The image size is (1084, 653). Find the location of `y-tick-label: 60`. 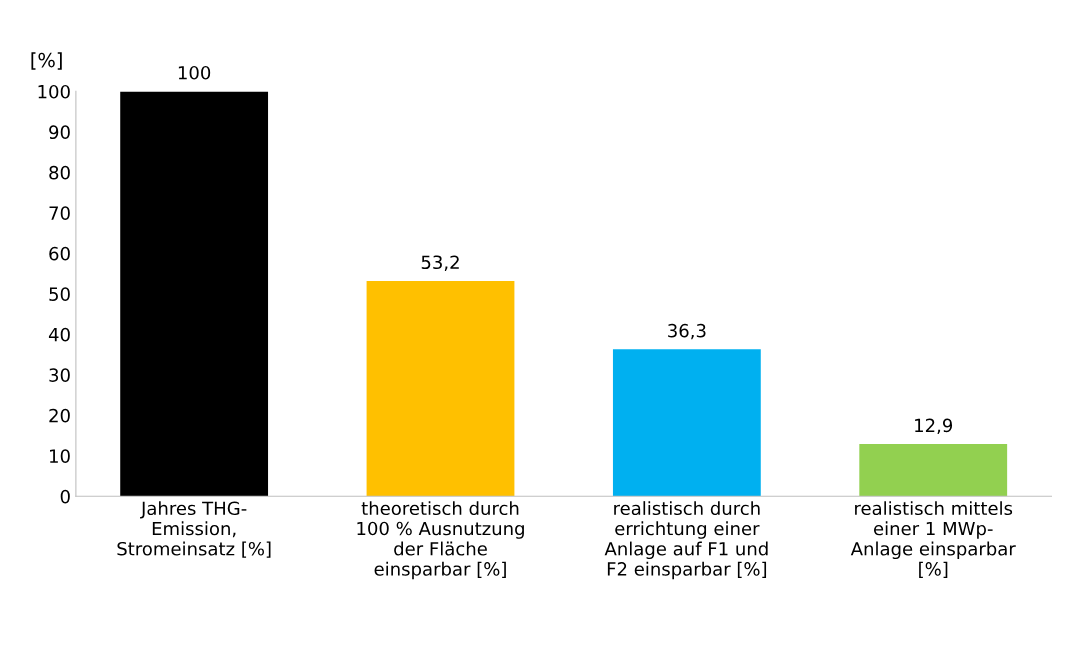

y-tick-label: 60 is located at coordinates (59, 253).